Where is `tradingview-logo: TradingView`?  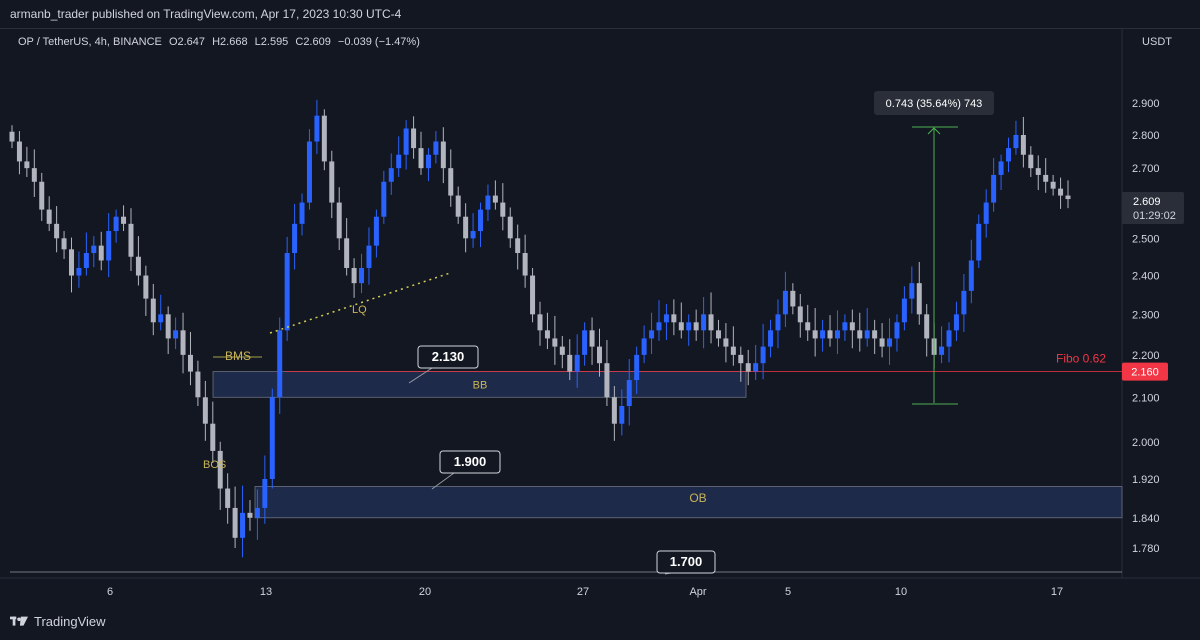 tradingview-logo: TradingView is located at coordinates (58, 621).